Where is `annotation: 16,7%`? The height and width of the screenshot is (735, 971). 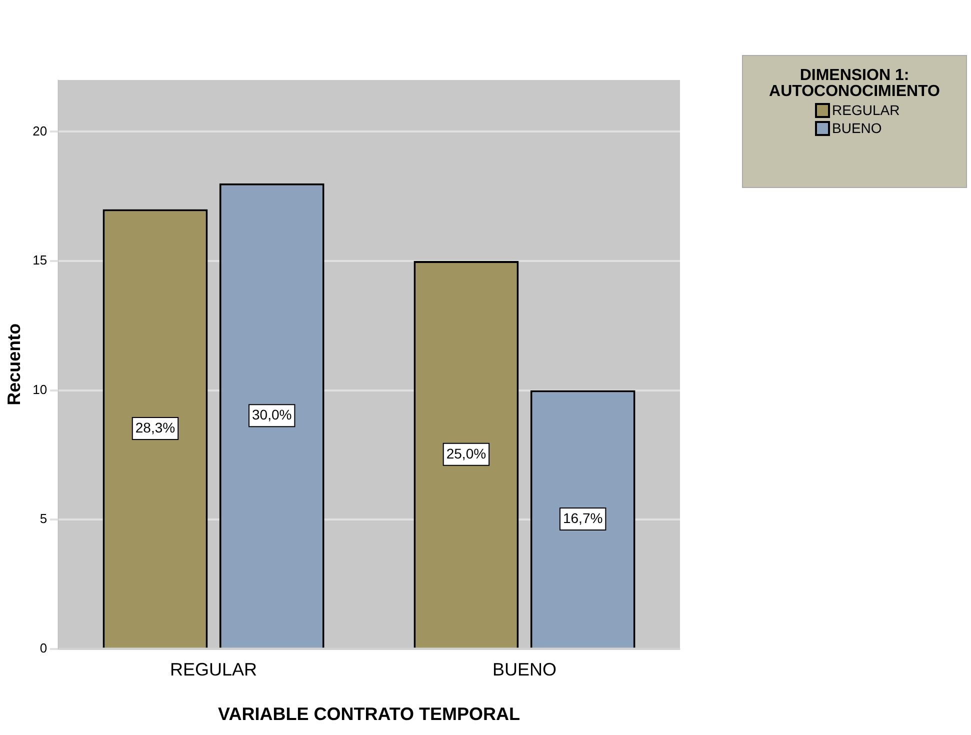 annotation: 16,7% is located at coordinates (582, 518).